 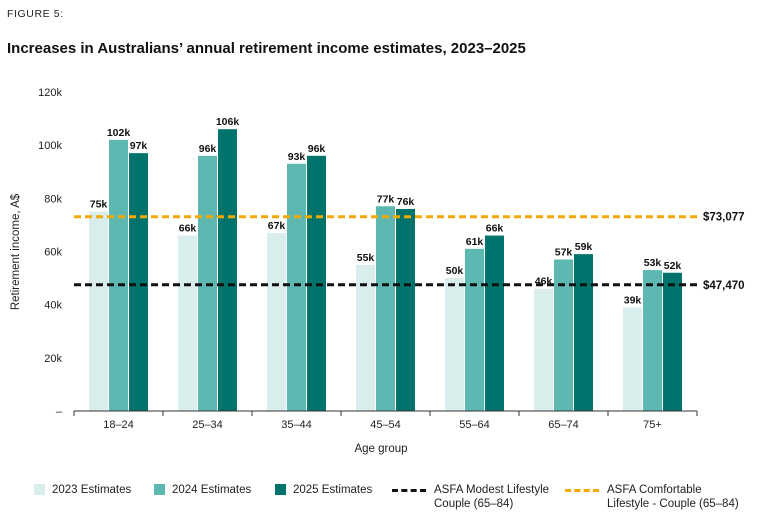 What do you see at coordinates (159, 489) in the screenshot?
I see `legend-swatch-2024` at bounding box center [159, 489].